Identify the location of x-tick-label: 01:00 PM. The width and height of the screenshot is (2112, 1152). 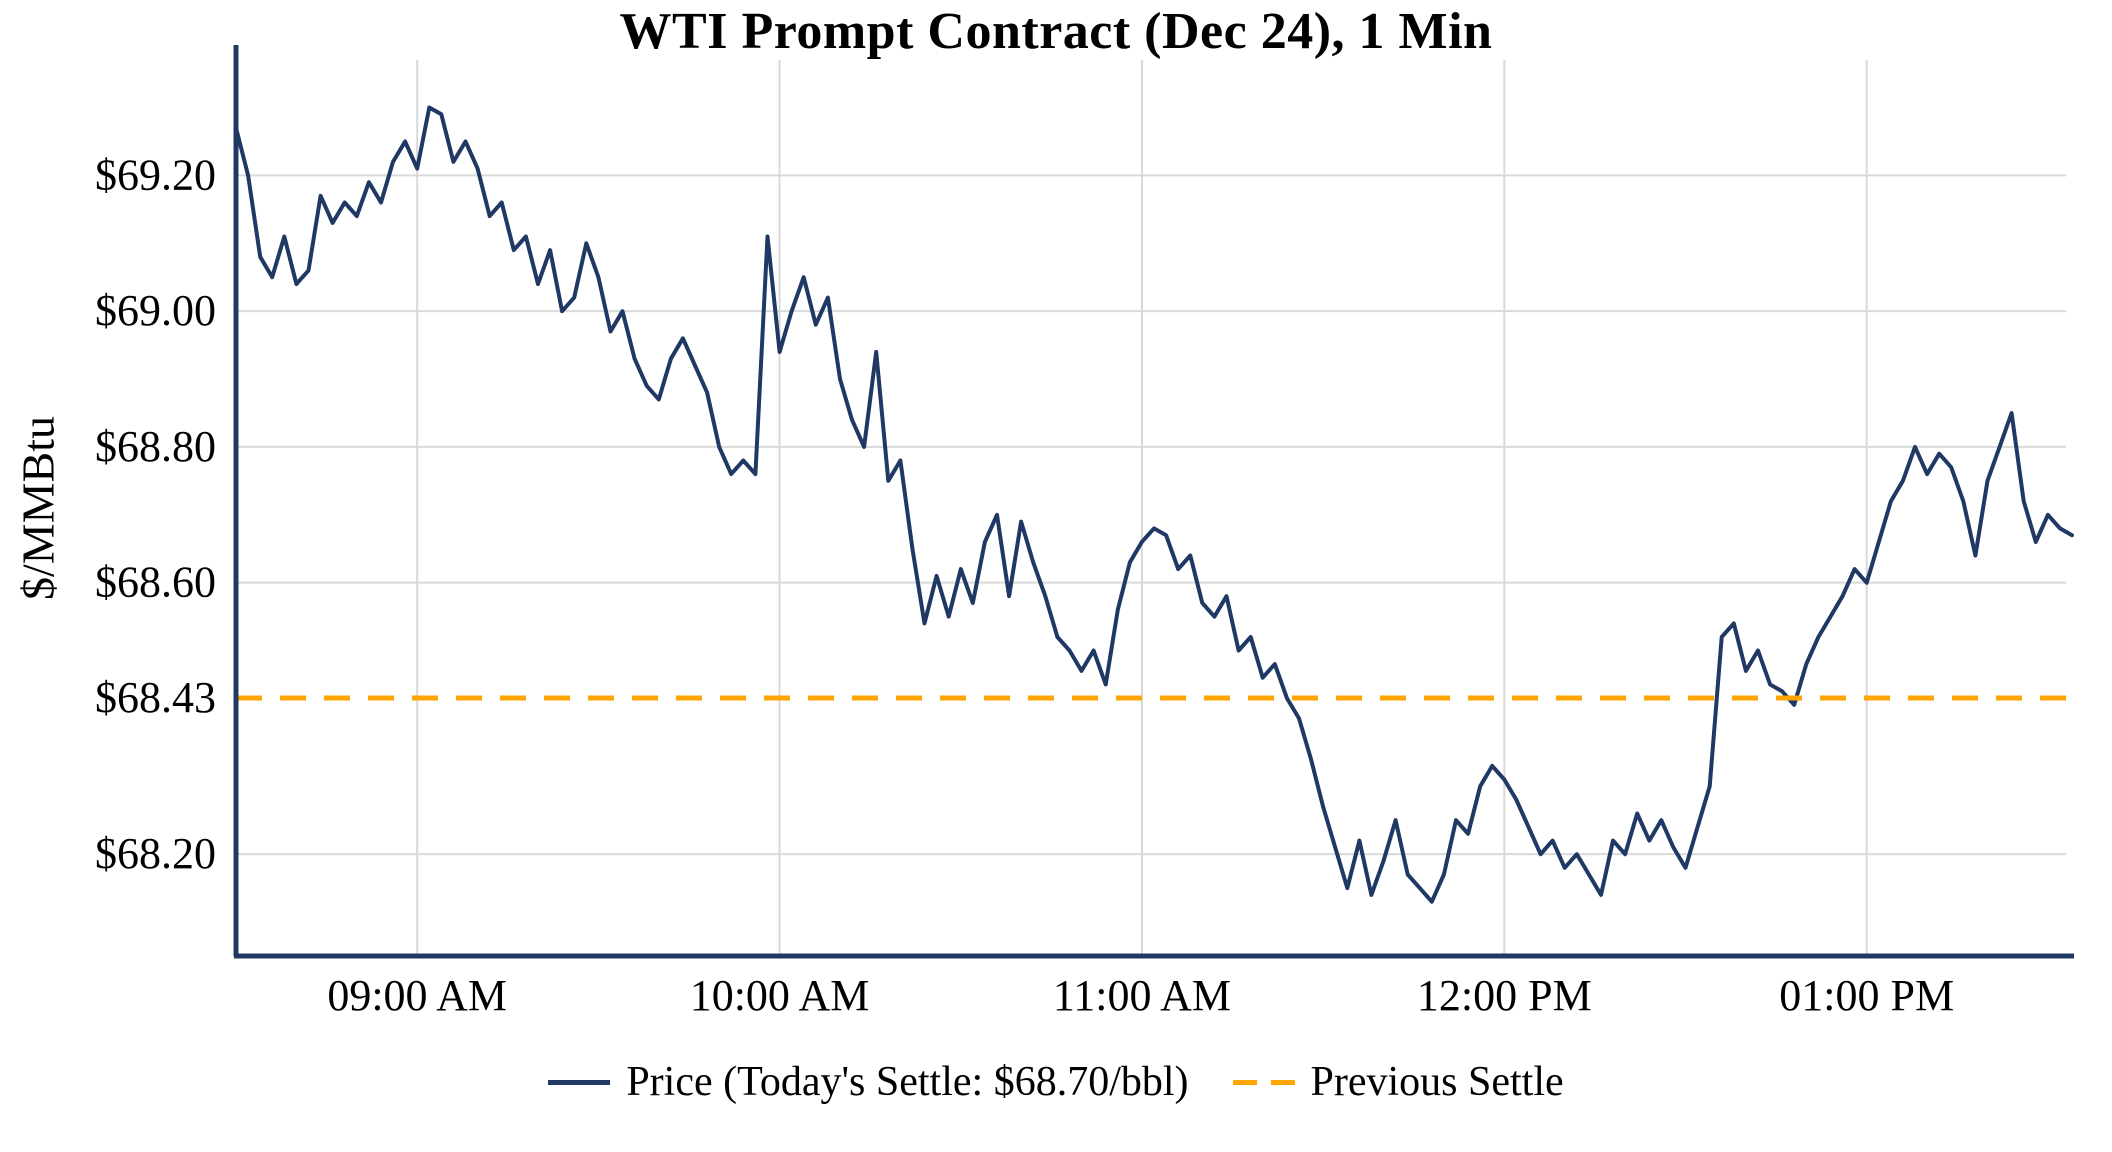
(1866, 995).